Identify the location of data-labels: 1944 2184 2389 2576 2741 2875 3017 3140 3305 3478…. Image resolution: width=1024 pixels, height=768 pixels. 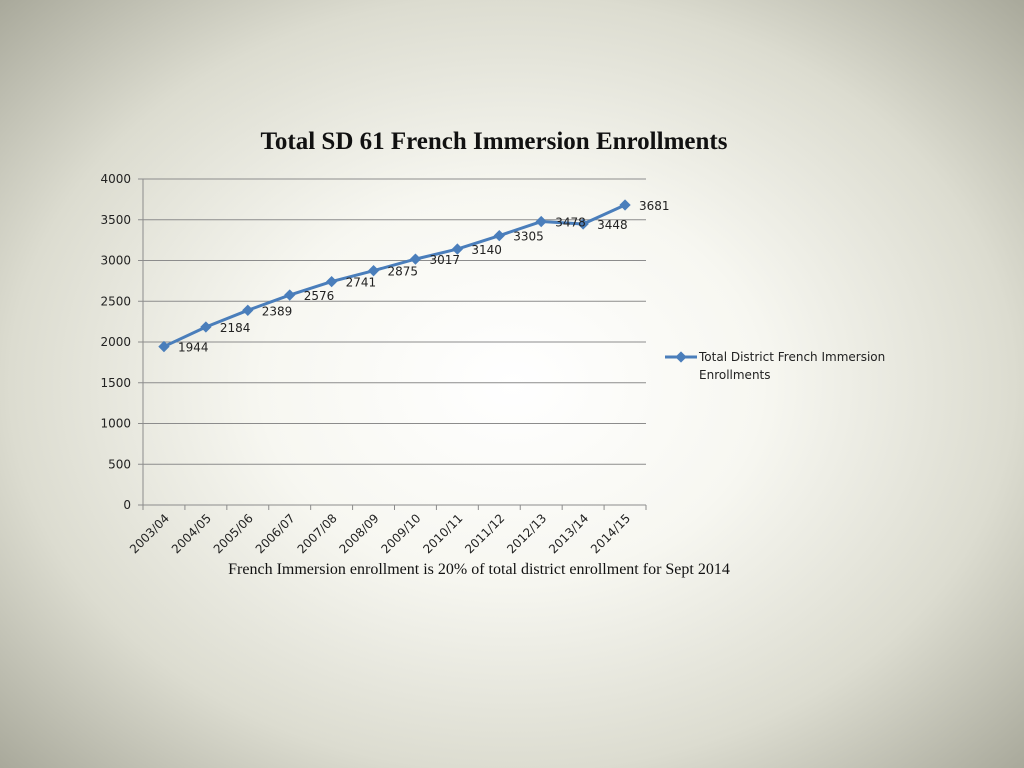
(424, 277).